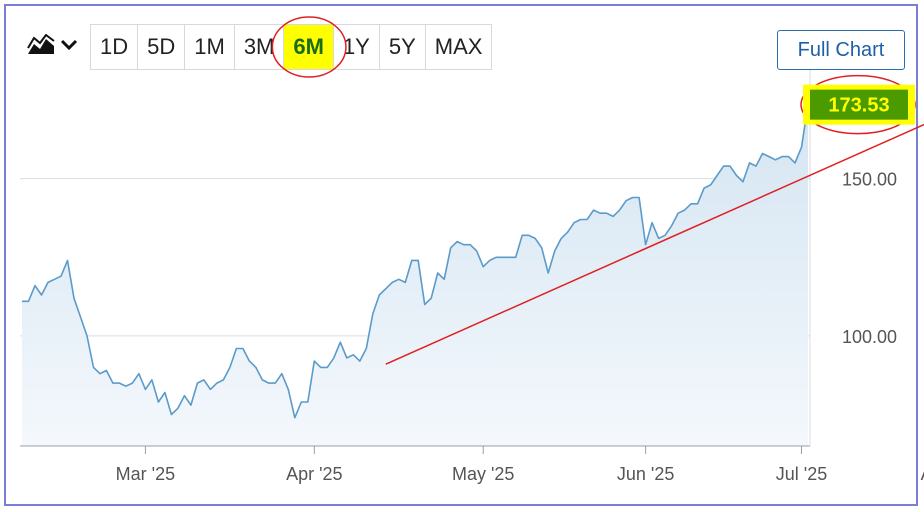  Describe the element at coordinates (210, 47) in the screenshot. I see `range-button-1m: 1M` at that location.